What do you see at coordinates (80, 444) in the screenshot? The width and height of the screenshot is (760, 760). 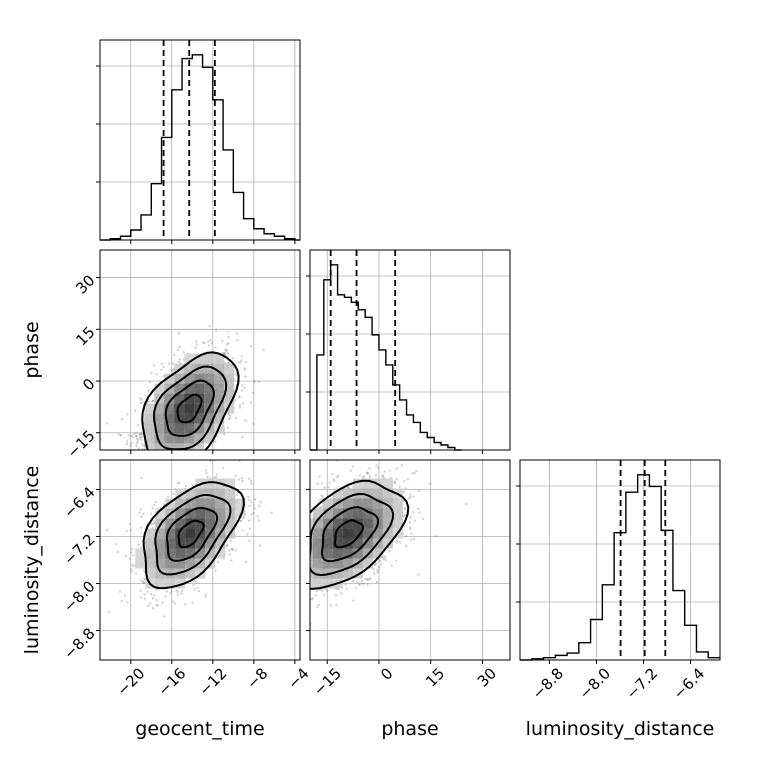 I see `y-tick-label-phase: −15` at bounding box center [80, 444].